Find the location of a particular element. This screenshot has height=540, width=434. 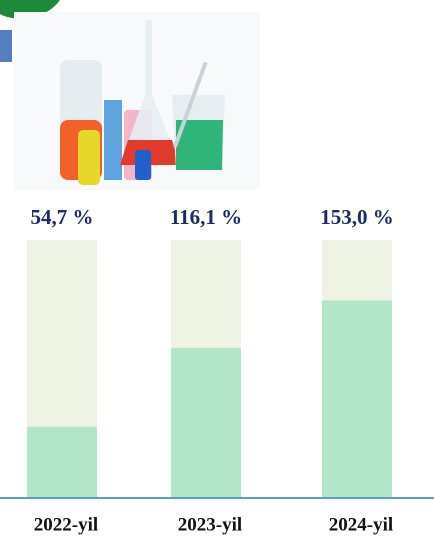

value-label: 116,1 % is located at coordinates (206, 217).